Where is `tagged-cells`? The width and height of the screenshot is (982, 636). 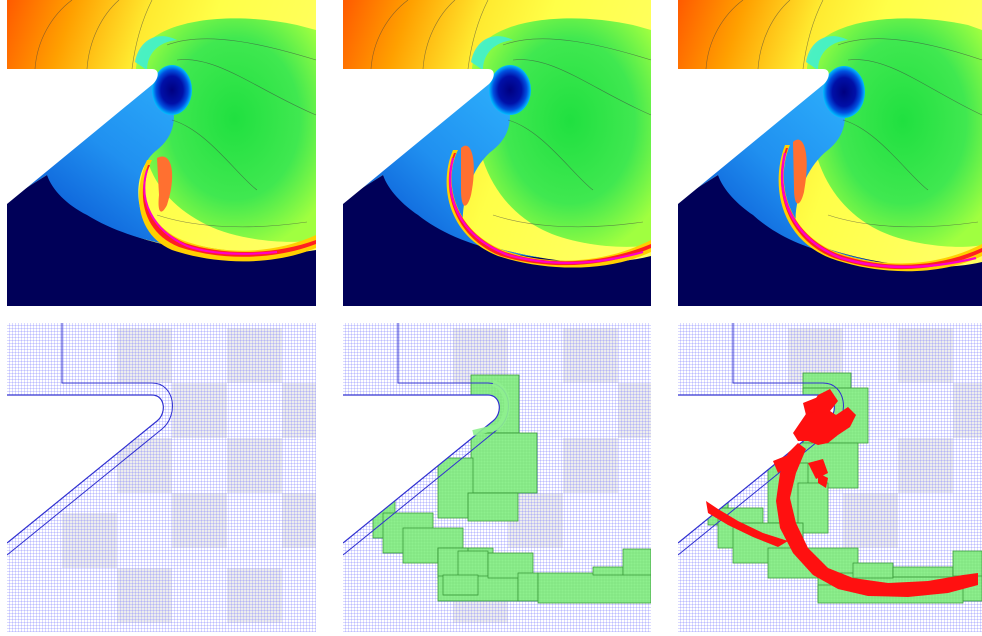 tagged-cells is located at coordinates (842, 493).